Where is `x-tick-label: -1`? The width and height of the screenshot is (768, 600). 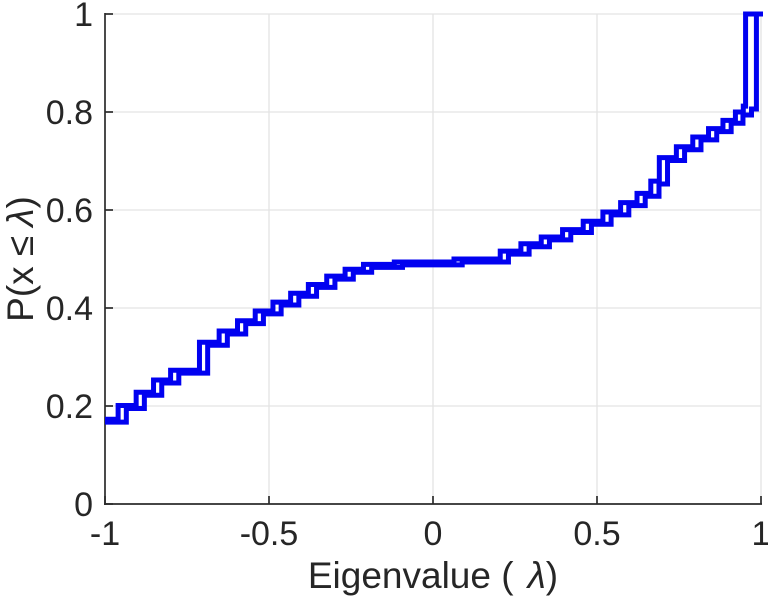 x-tick-label: -1 is located at coordinates (105, 534).